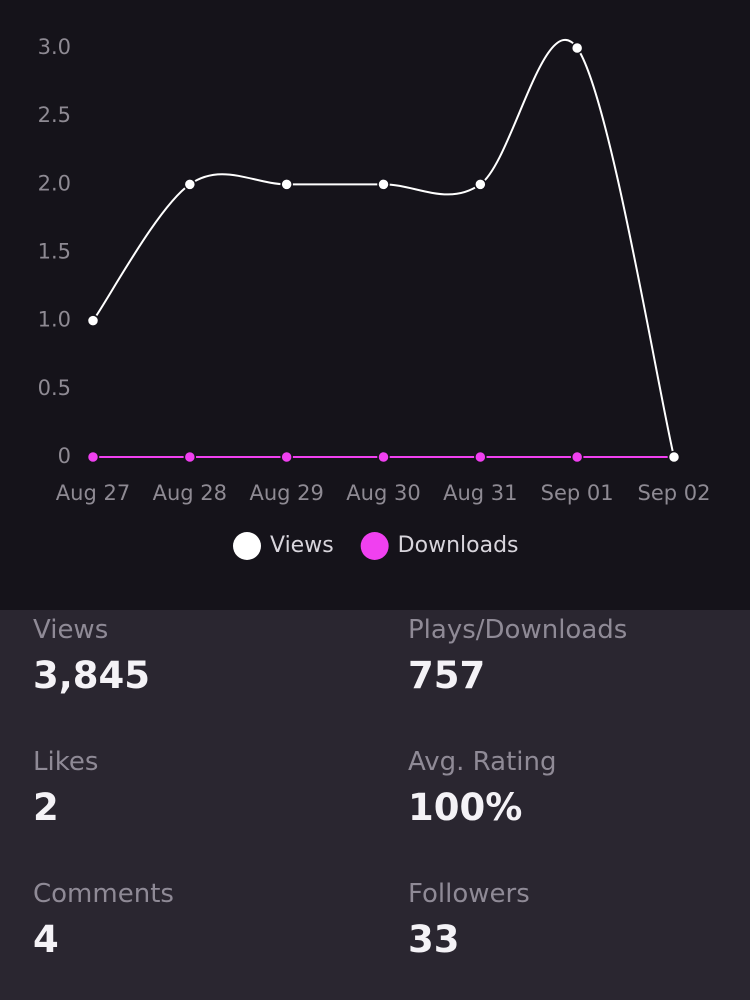 The height and width of the screenshot is (1000, 750). I want to click on y-tick-label: 1.5, so click(54, 252).